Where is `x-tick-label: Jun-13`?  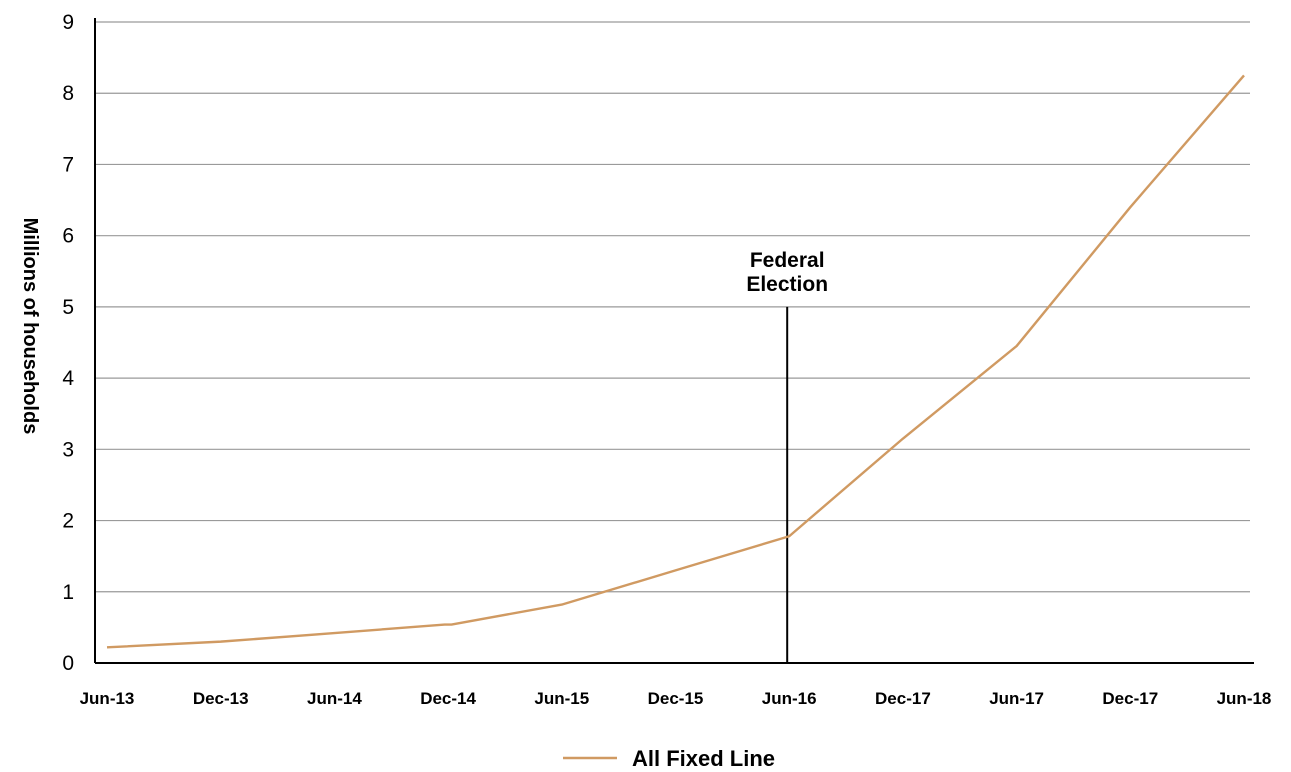
x-tick-label: Jun-13 is located at coordinates (107, 698).